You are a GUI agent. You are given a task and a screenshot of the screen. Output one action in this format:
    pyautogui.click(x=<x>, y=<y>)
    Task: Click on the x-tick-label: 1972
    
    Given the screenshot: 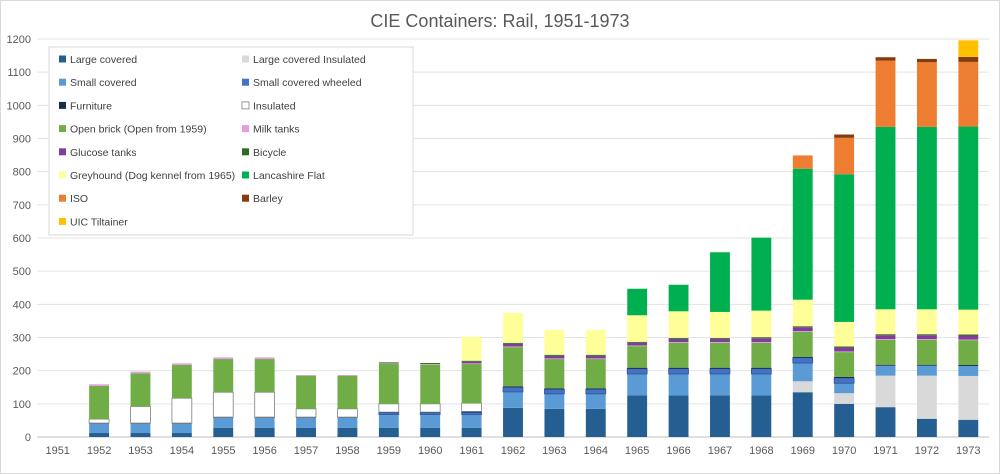 What is the action you would take?
    pyautogui.click(x=927, y=451)
    